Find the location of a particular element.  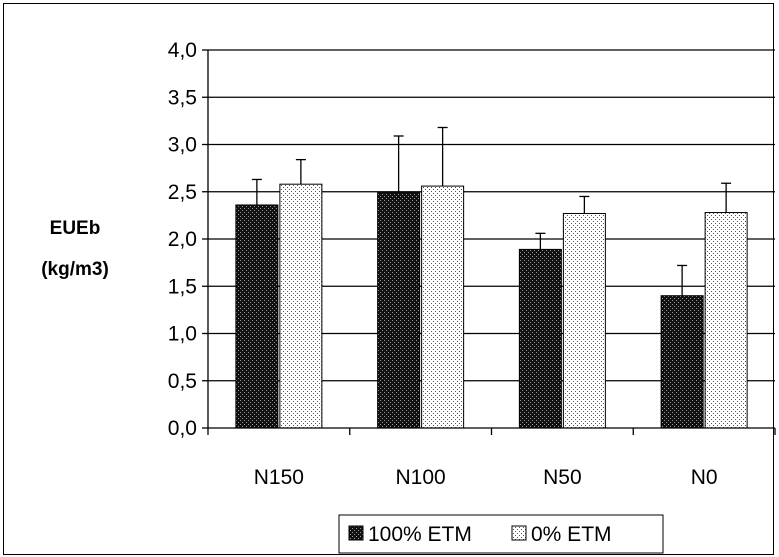

x-tick-label-n150: N150 is located at coordinates (279, 477).